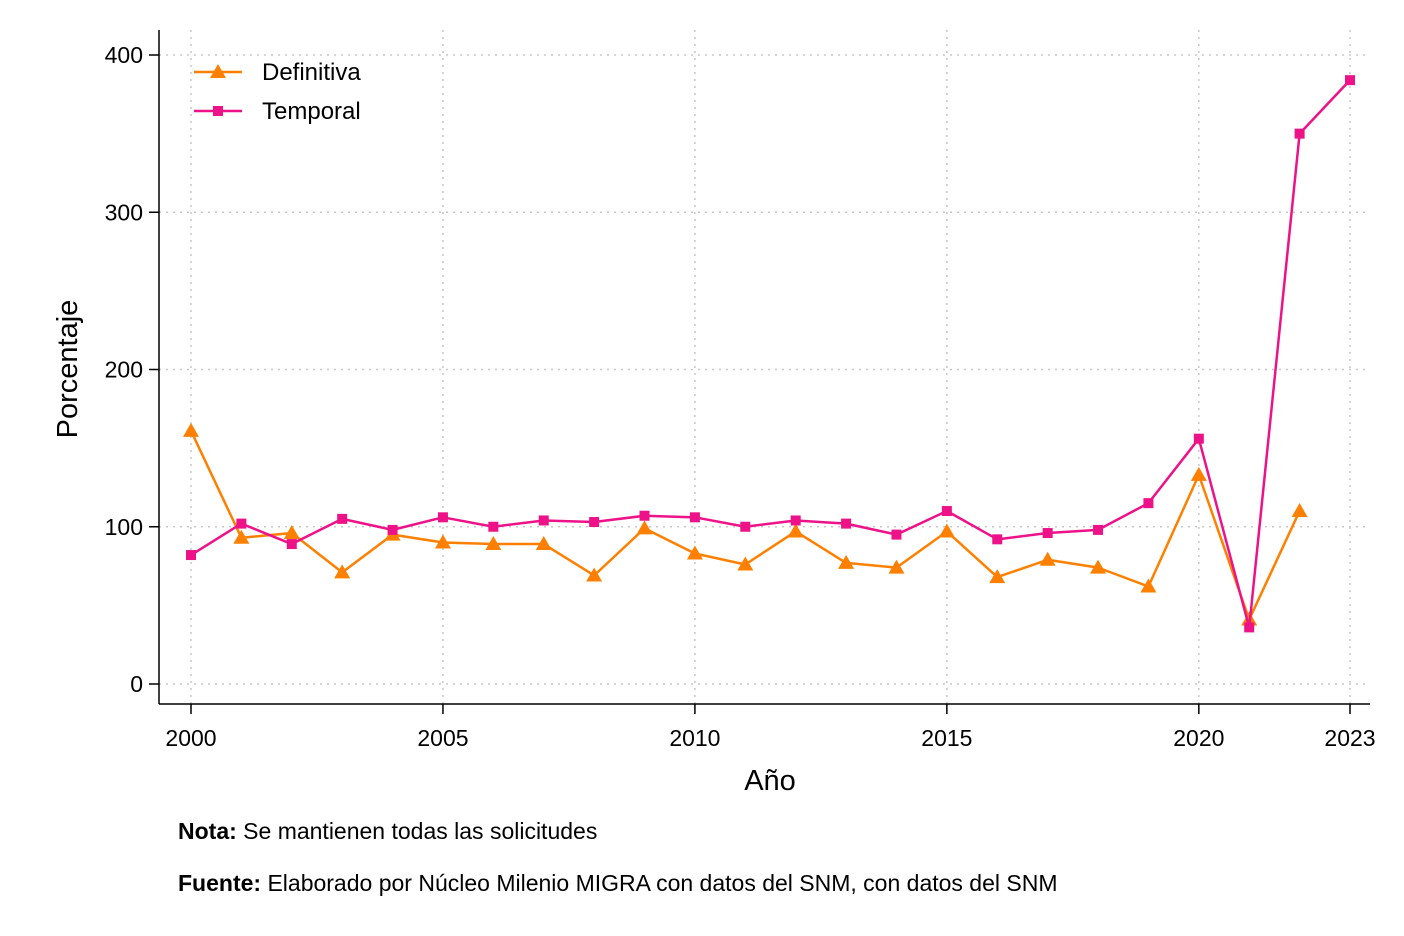 The width and height of the screenshot is (1404, 936). What do you see at coordinates (220, 883) in the screenshot?
I see `source-label: Fuente:` at bounding box center [220, 883].